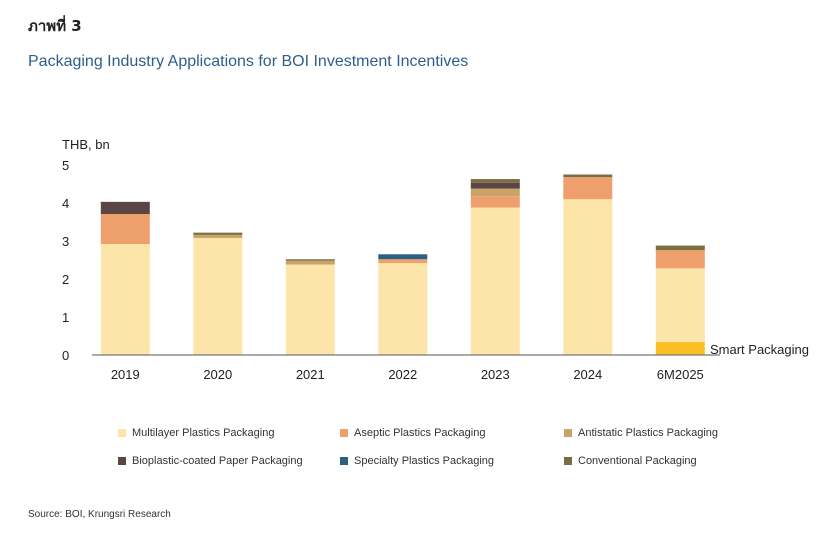  What do you see at coordinates (65, 279) in the screenshot?
I see `y-tick-label: 2` at bounding box center [65, 279].